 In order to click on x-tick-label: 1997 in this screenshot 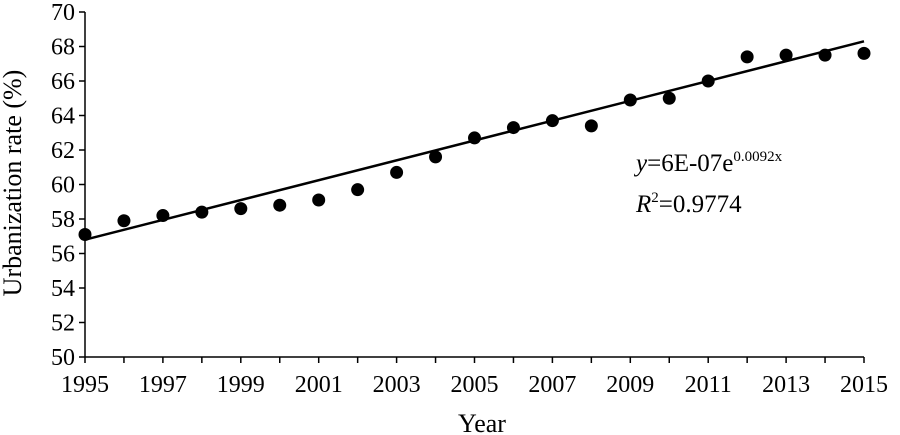, I will do `click(163, 385)`.